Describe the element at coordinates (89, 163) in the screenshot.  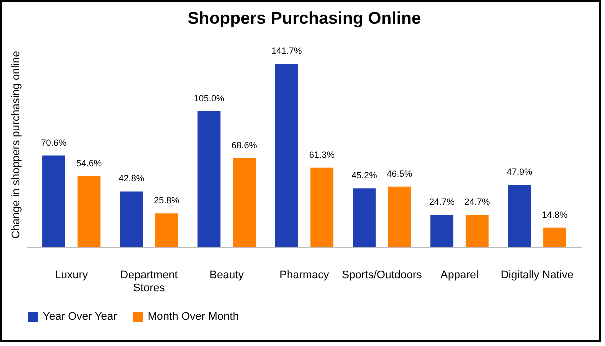
I see `data-label: 54.6%` at that location.